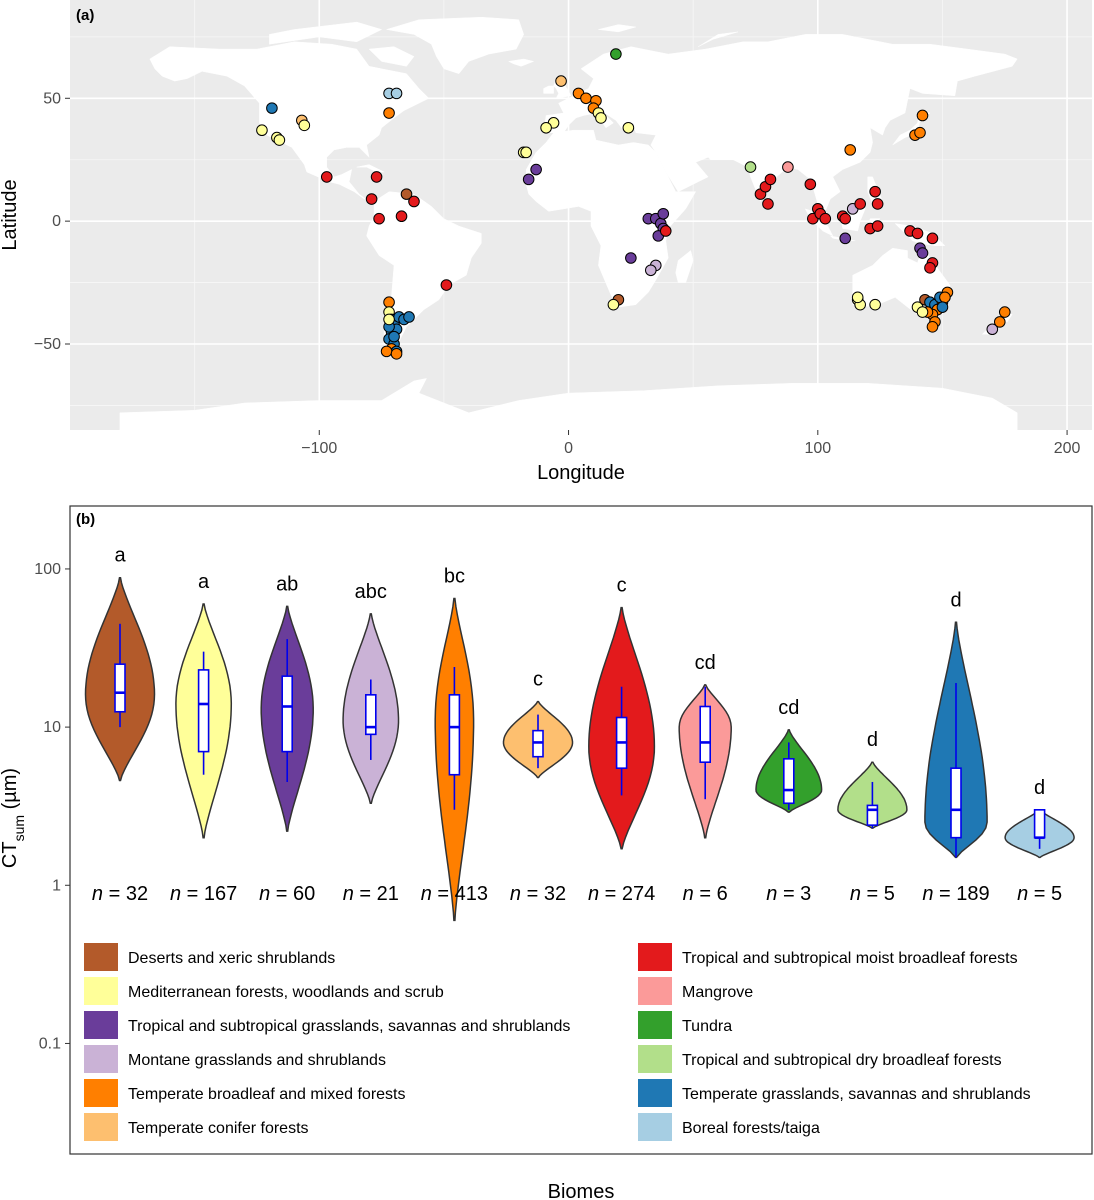  I want to click on land-arctic-islands-ca, so click(325, 33).